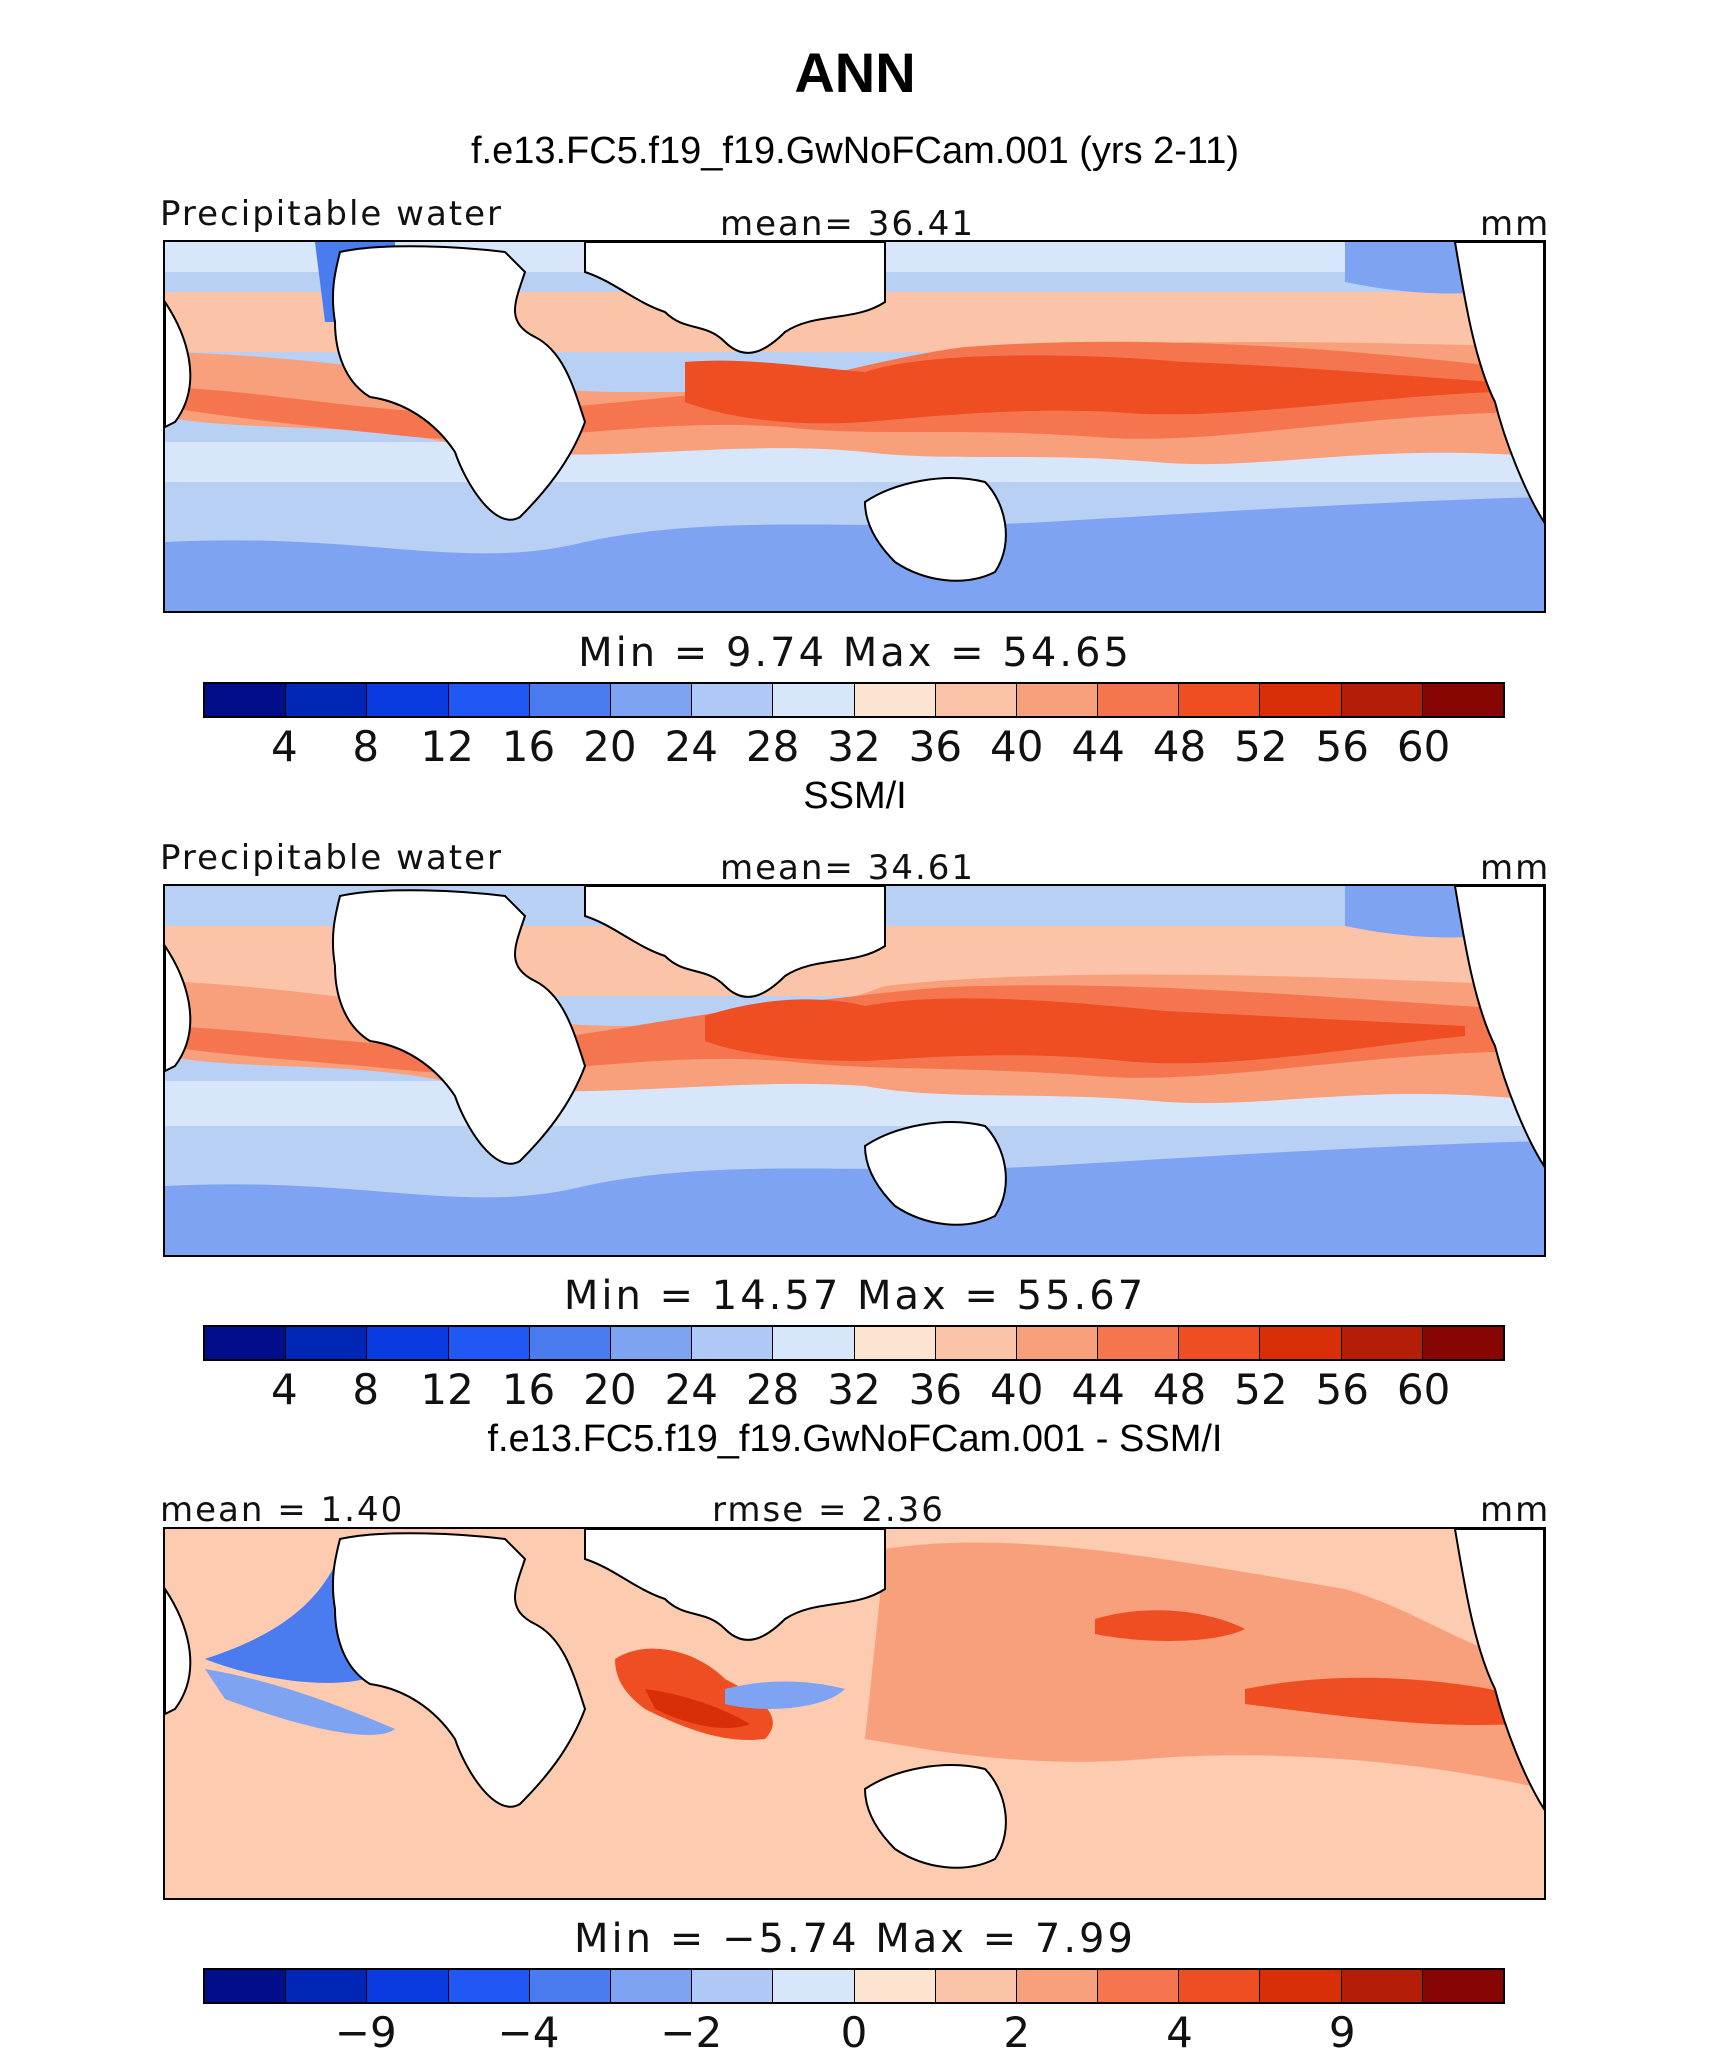 The image size is (1710, 2057). What do you see at coordinates (284, 746) in the screenshot?
I see `panel-1-tick-label: 4` at bounding box center [284, 746].